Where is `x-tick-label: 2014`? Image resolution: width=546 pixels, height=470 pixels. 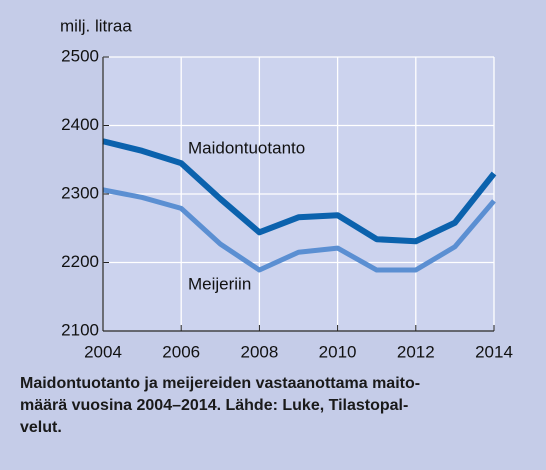
x-tick-label: 2014 is located at coordinates (494, 351).